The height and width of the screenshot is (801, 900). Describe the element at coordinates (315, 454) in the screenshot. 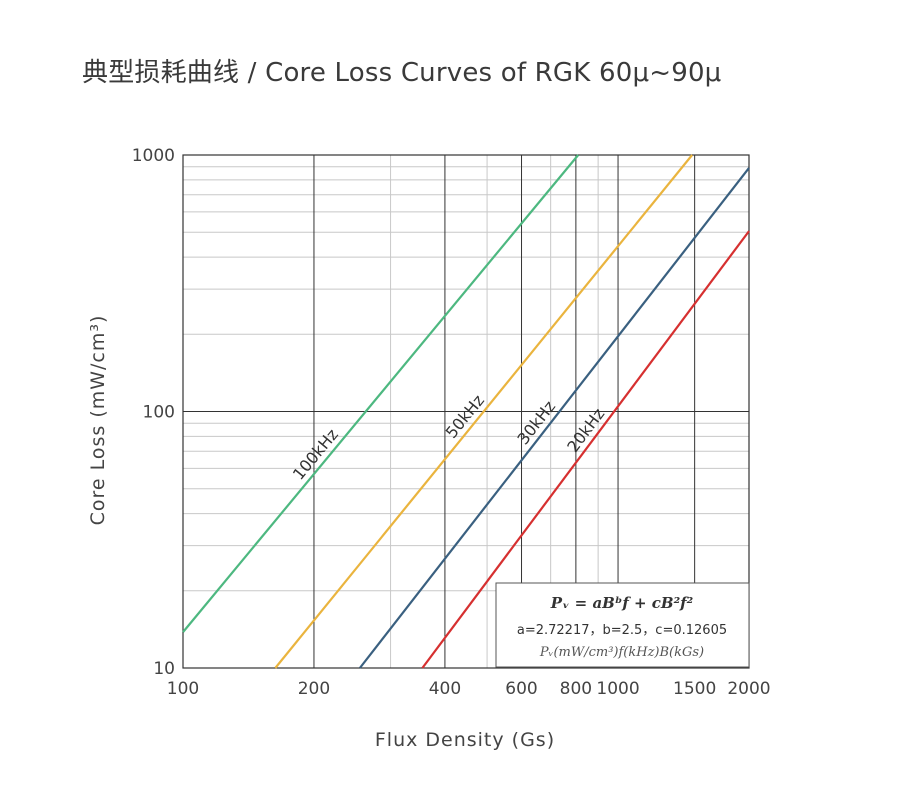

I see `series-label-100kHz: 100kHz` at that location.